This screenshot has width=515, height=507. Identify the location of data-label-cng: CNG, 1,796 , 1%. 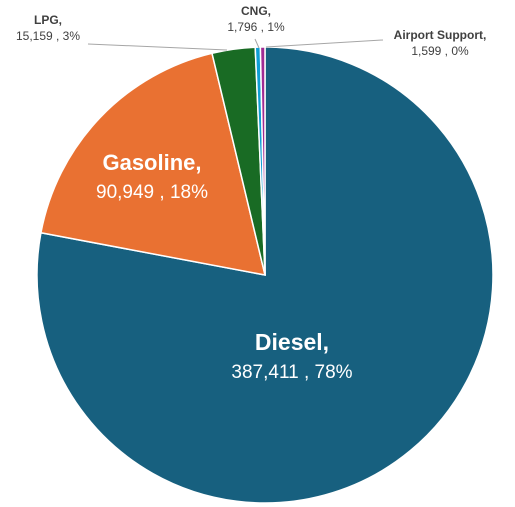
(256, 19).